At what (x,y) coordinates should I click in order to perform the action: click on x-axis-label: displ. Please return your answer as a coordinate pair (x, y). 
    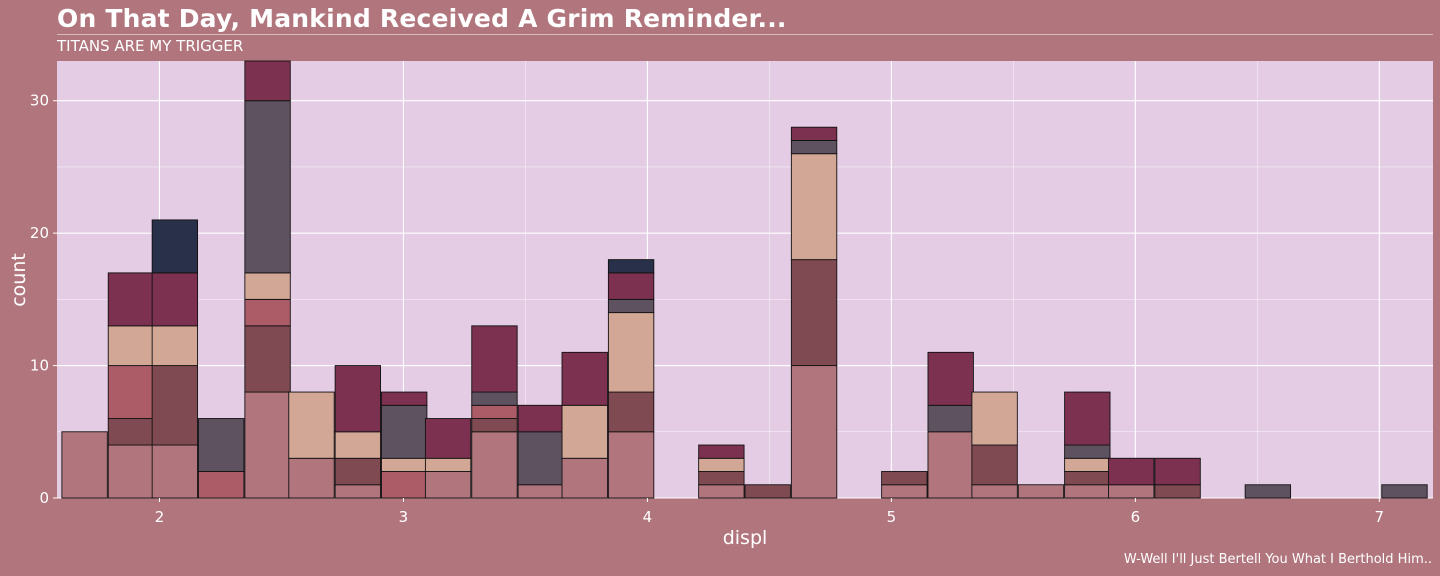
    Looking at the image, I should click on (745, 538).